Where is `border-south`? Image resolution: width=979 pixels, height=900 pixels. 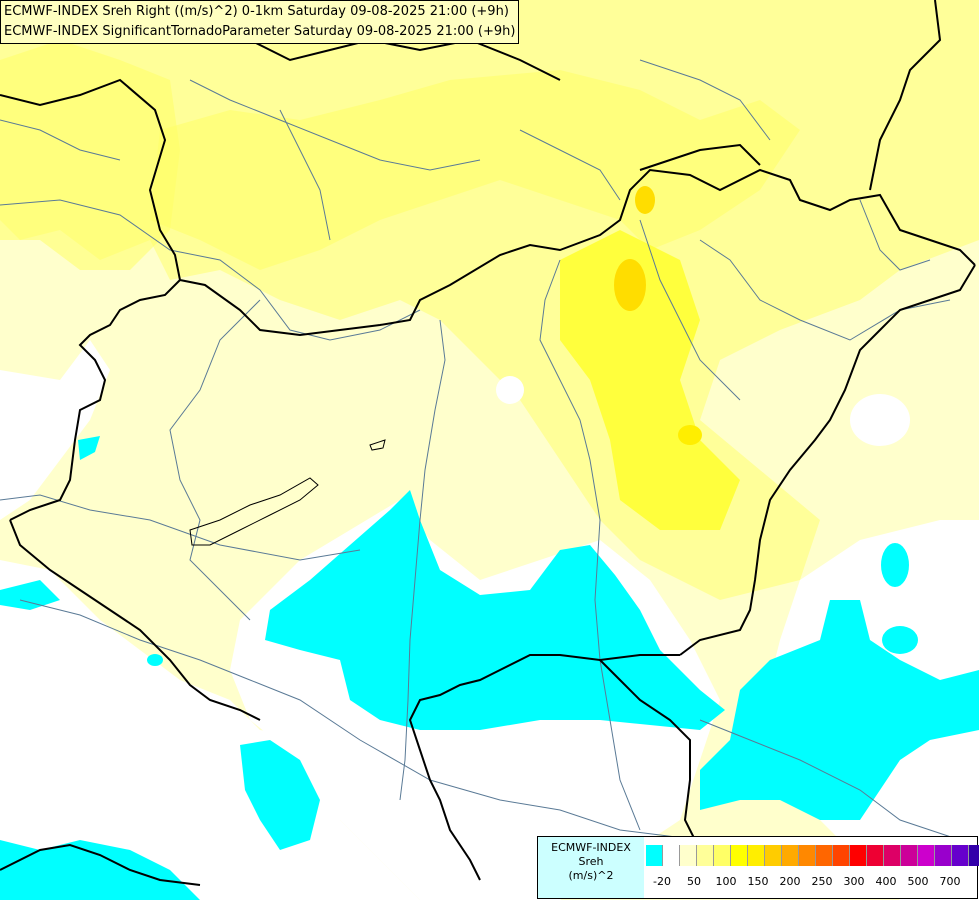 border-south is located at coordinates (544, 767).